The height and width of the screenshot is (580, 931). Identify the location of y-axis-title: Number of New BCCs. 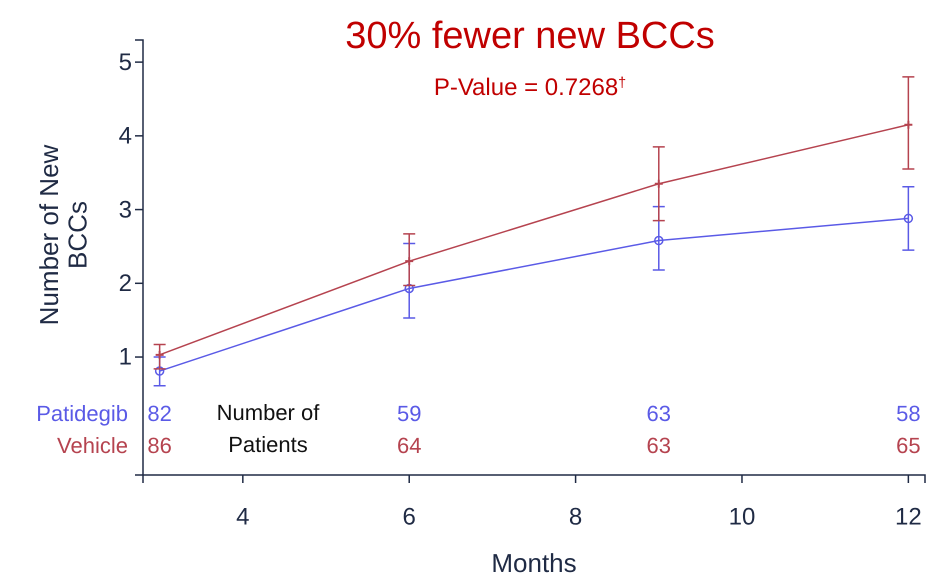
(63, 235).